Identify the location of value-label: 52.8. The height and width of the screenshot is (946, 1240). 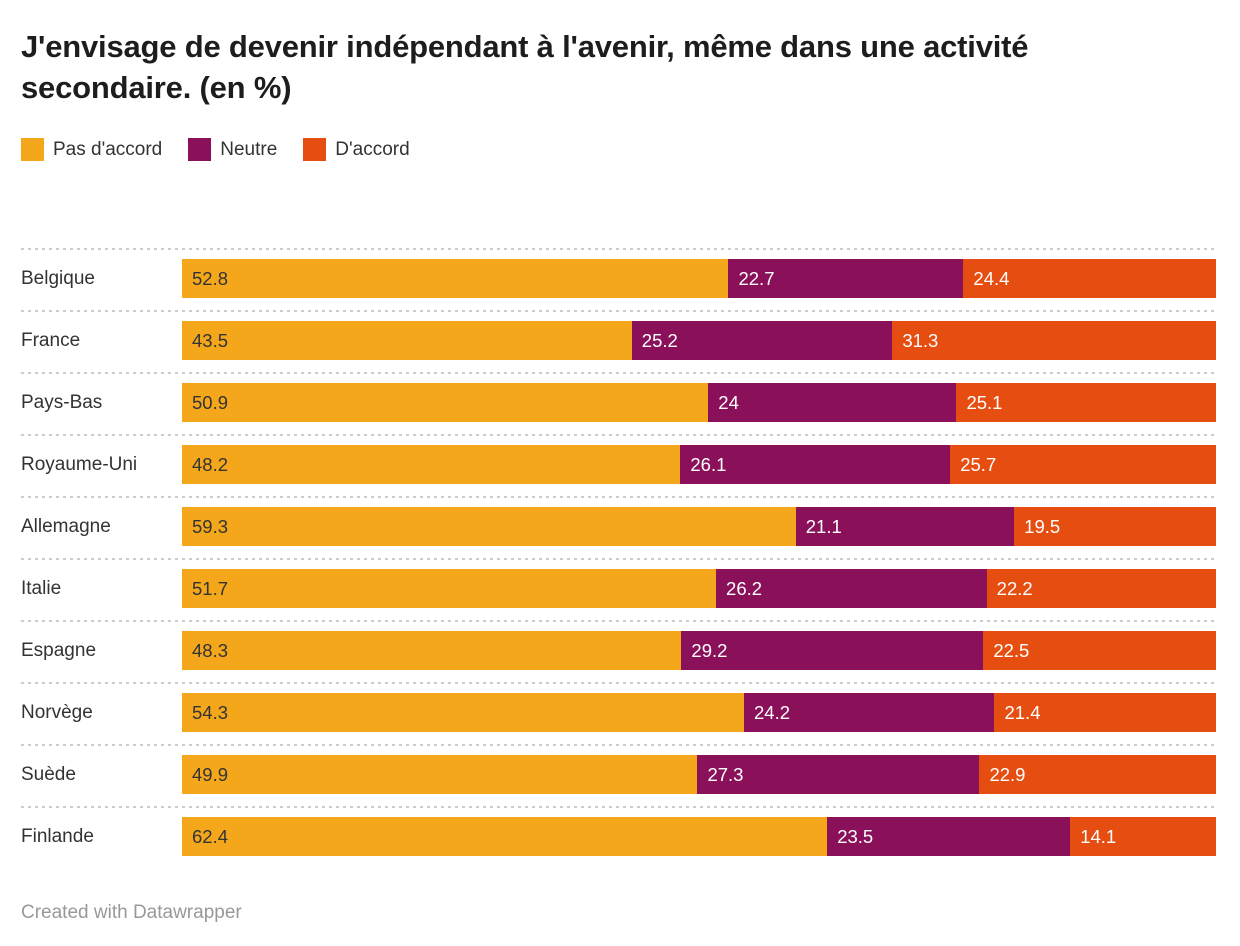
(210, 279).